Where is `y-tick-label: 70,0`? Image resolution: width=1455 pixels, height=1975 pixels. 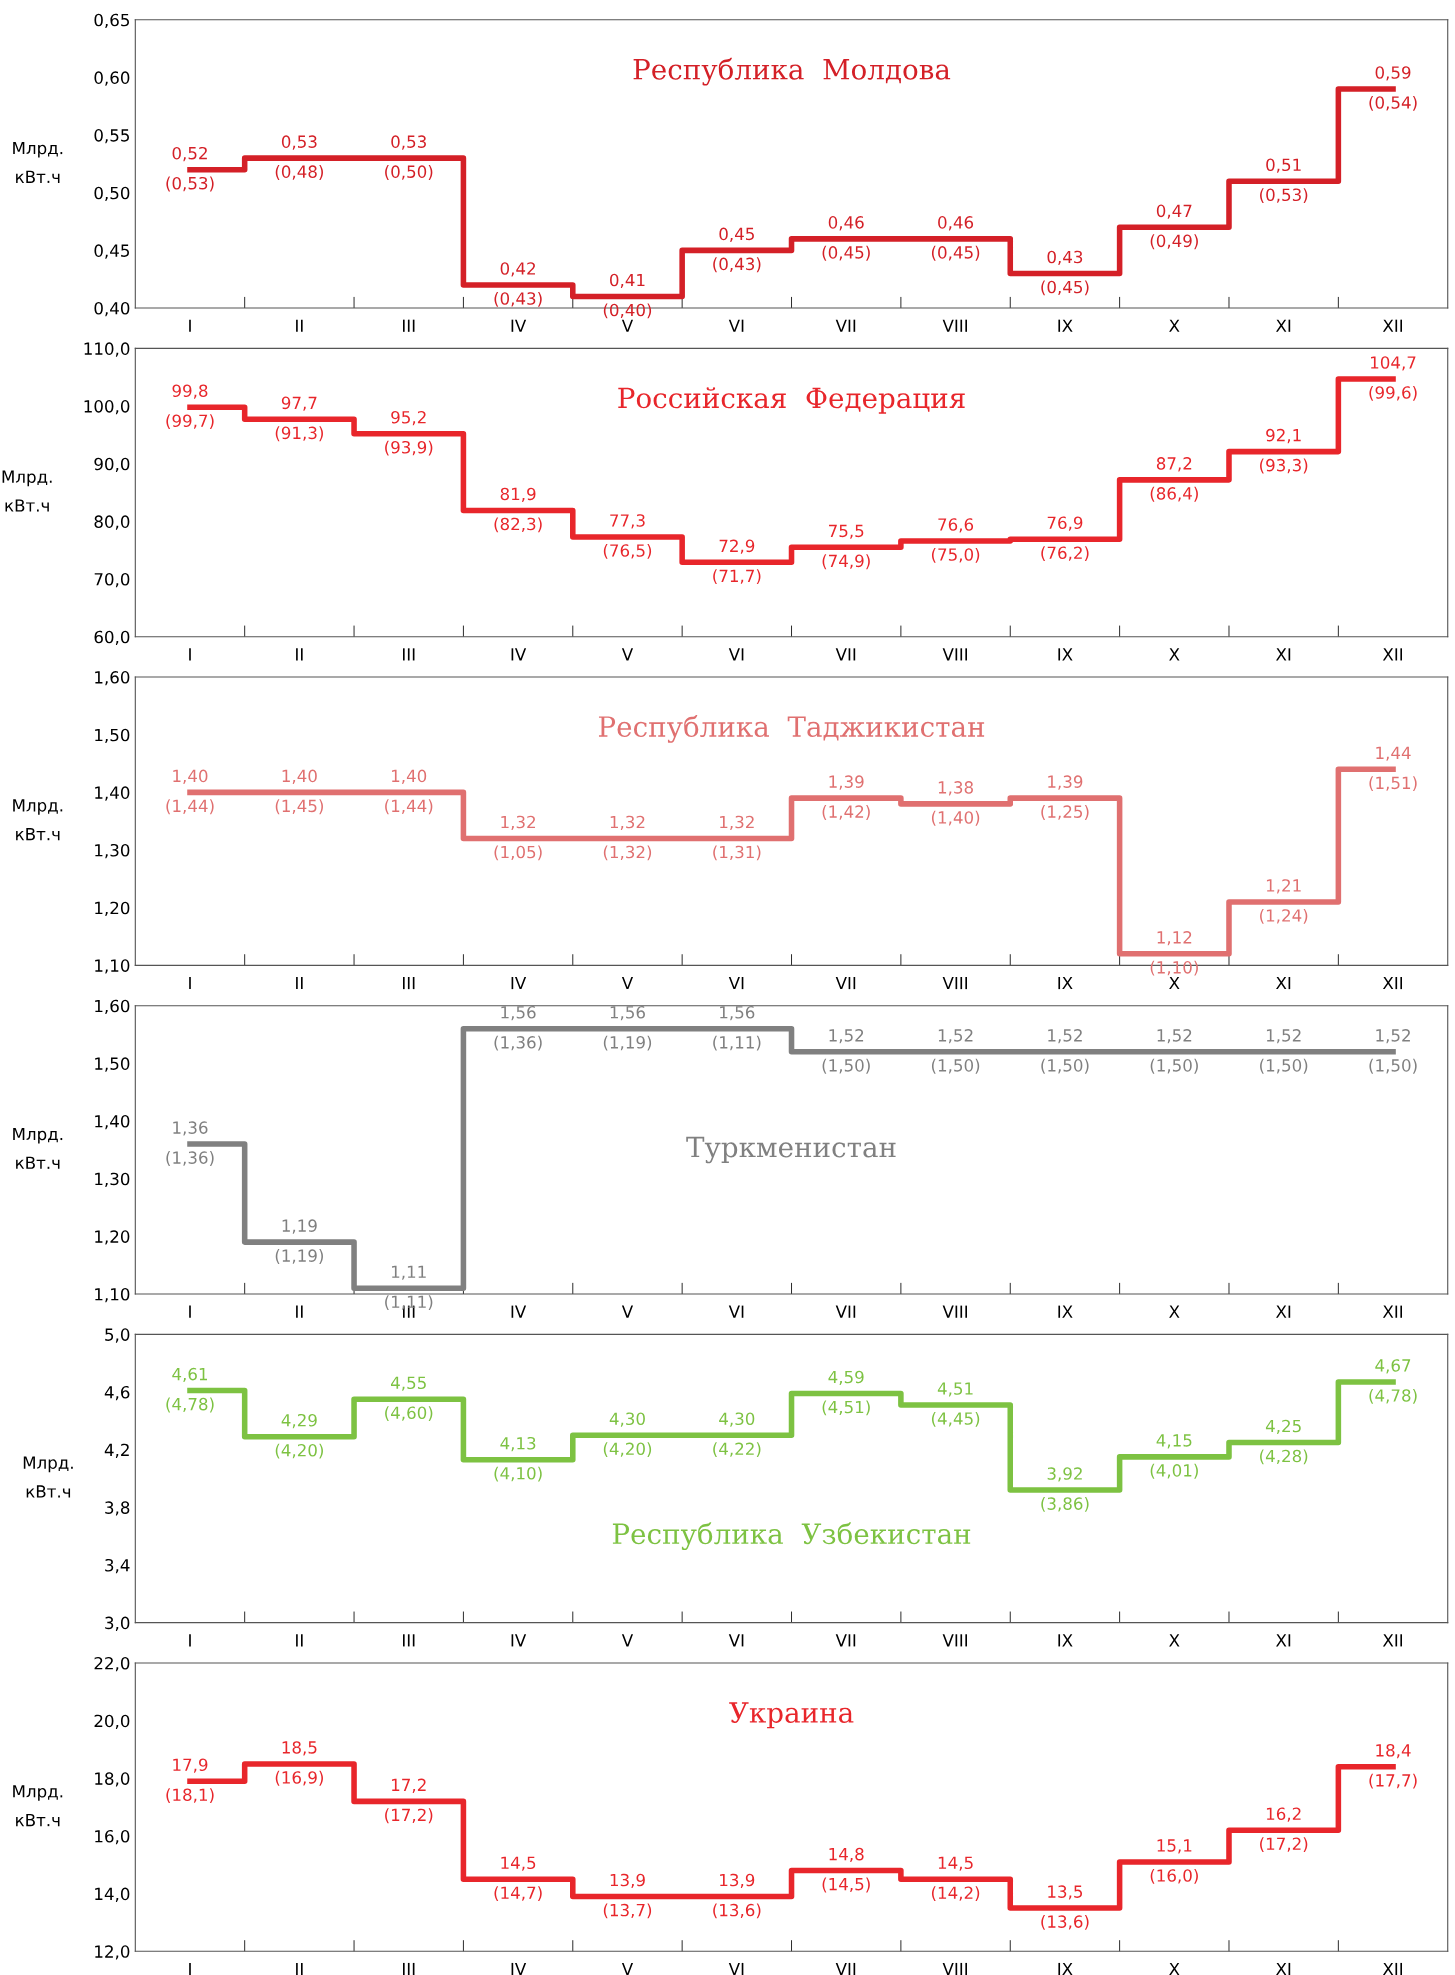 y-tick-label: 70,0 is located at coordinates (112, 580).